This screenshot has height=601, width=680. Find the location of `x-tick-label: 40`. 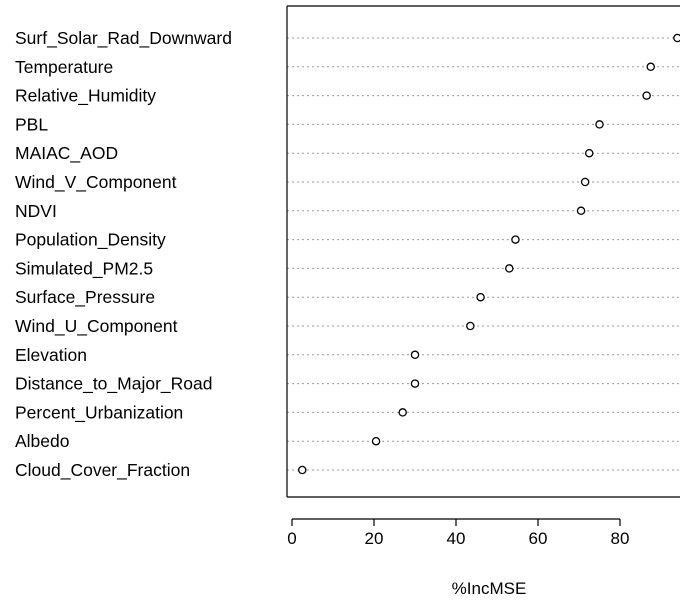

x-tick-label: 40 is located at coordinates (456, 538).